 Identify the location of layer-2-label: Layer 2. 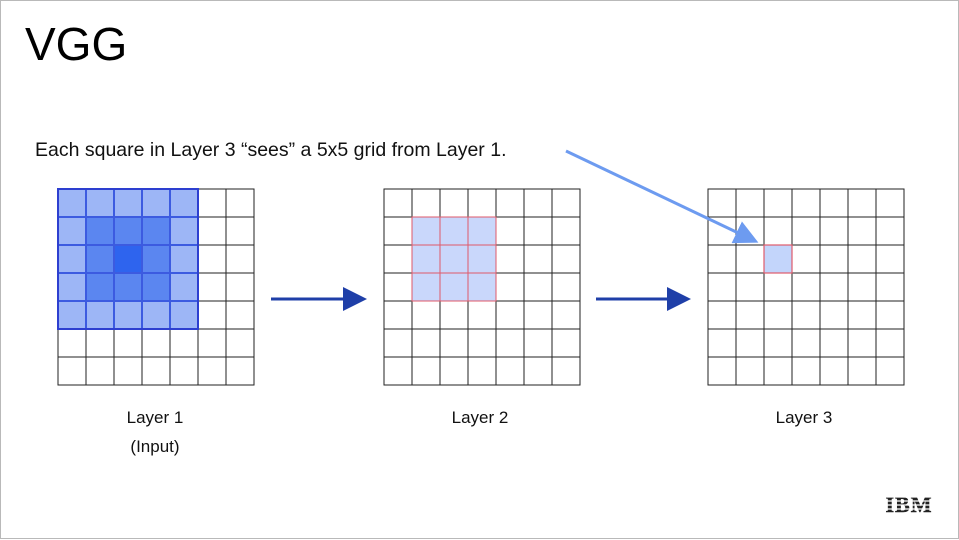
(480, 417).